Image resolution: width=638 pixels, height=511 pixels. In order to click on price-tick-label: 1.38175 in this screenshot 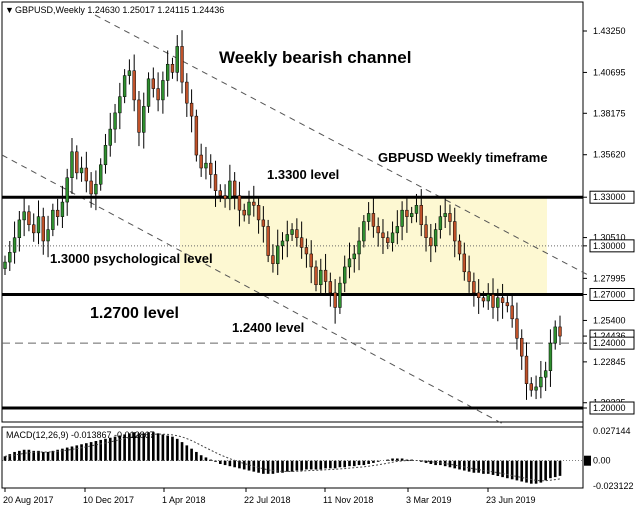, I will do `click(609, 113)`.